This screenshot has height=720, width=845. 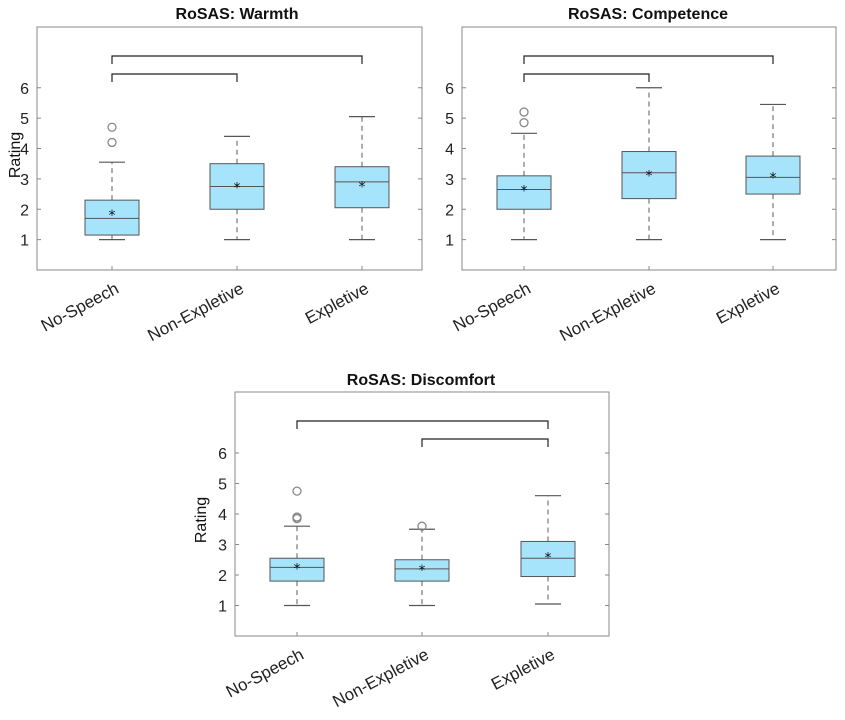 What do you see at coordinates (237, 14) in the screenshot?
I see `chart-title: RoSAS: Warmth` at bounding box center [237, 14].